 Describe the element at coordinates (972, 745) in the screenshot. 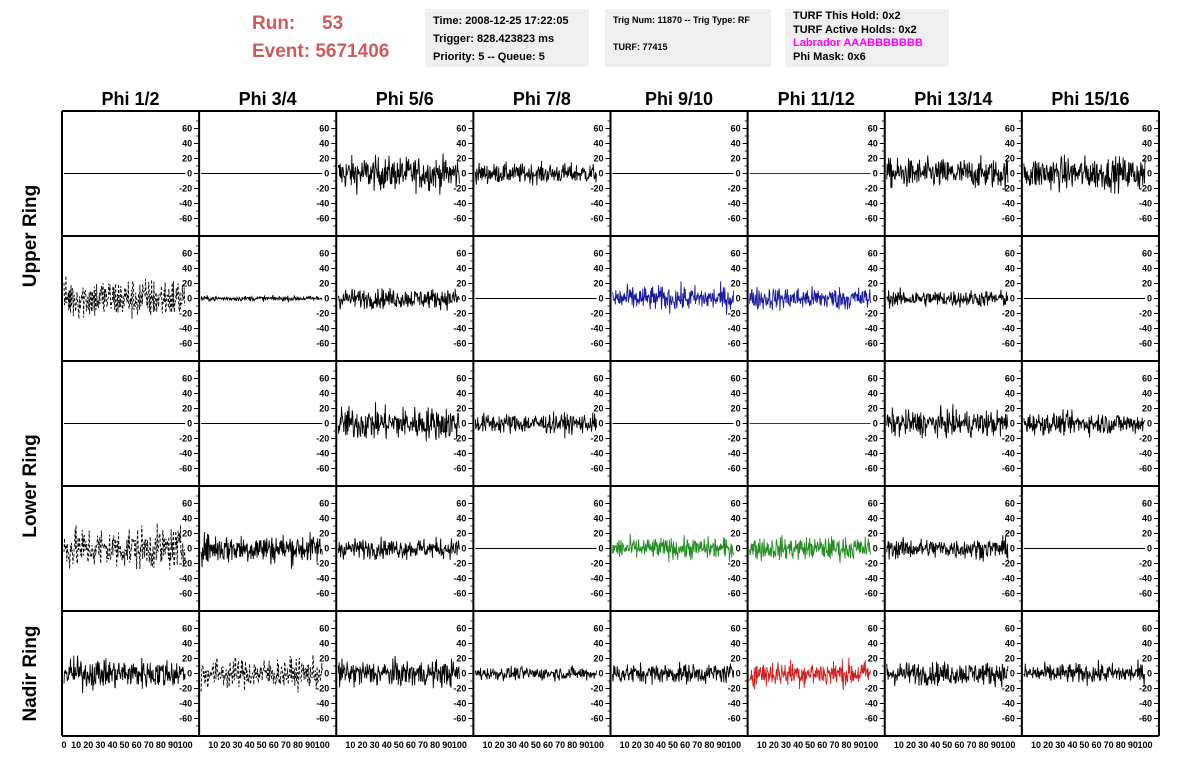

I see `x-tick-label: 70` at that location.